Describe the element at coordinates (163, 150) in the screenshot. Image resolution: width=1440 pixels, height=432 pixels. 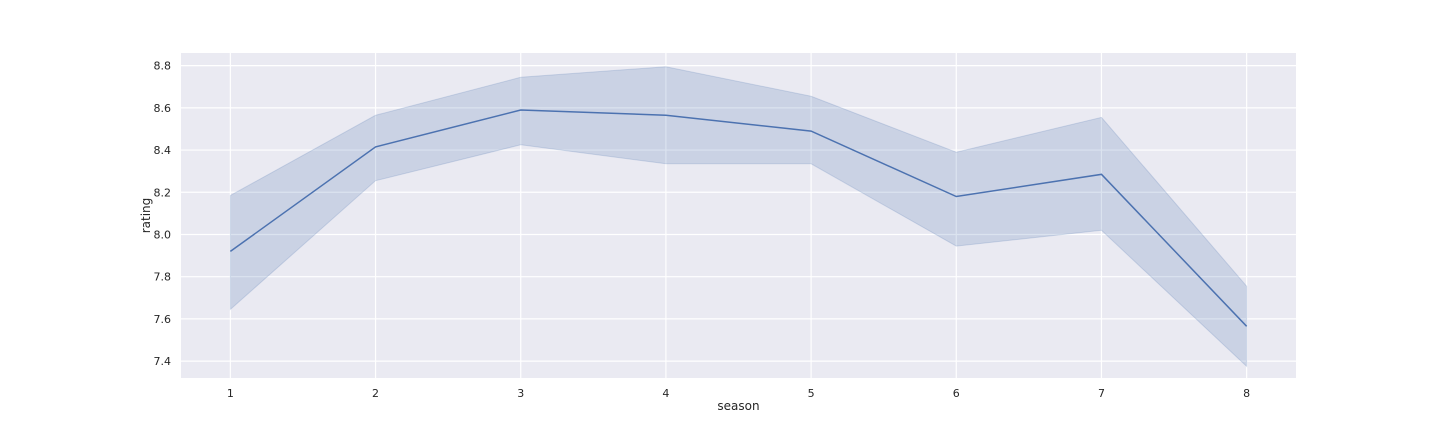
I see `y-tick-label: 8.4` at that location.